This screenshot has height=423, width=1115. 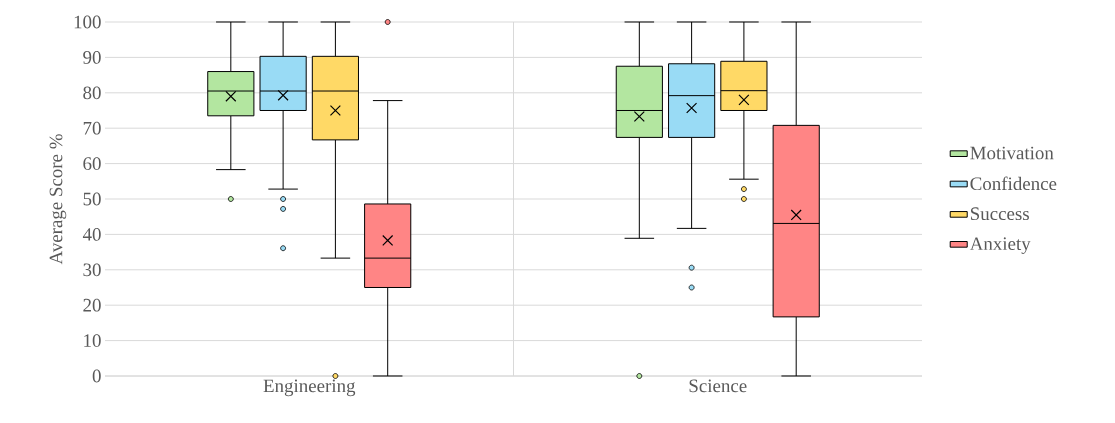 I want to click on y-tick-label: 60, so click(x=92, y=163).